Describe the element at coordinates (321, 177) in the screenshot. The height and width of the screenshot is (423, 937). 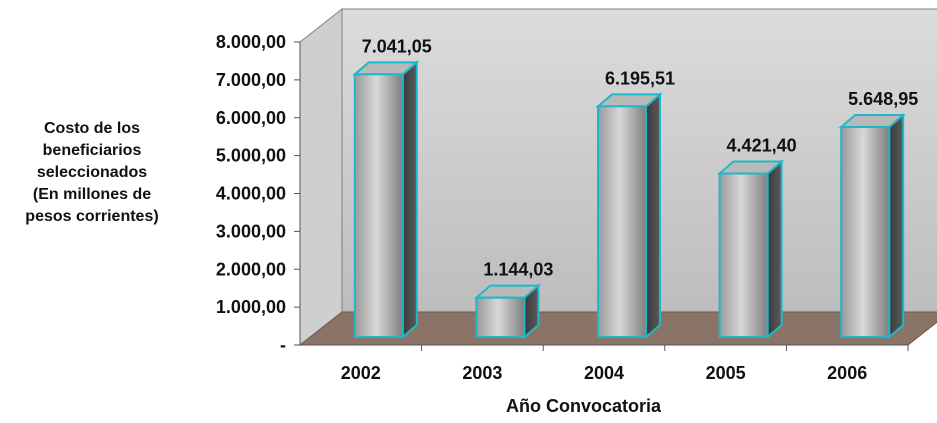
I see `side-wall` at that location.